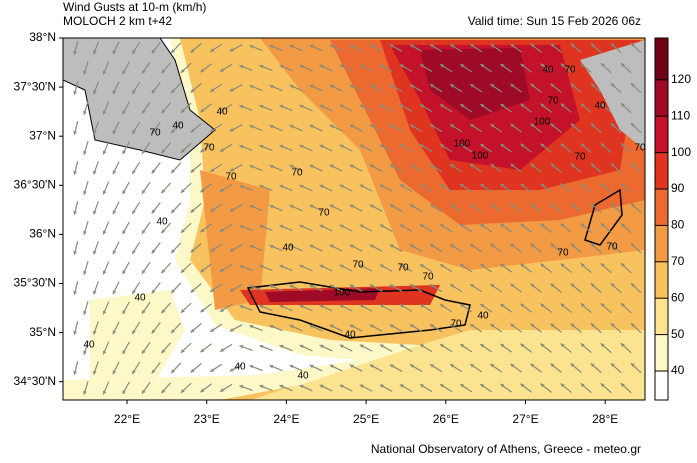 Image resolution: width=697 pixels, height=463 pixels. I want to click on lat-label: 35°30'N, so click(35, 283).